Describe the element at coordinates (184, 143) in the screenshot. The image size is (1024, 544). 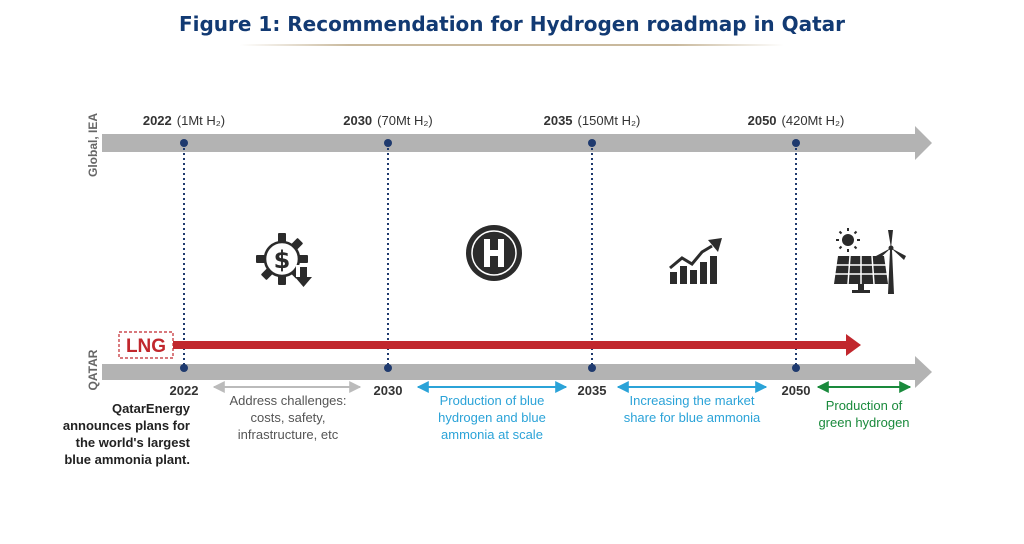
I see `global-marker-2022` at that location.